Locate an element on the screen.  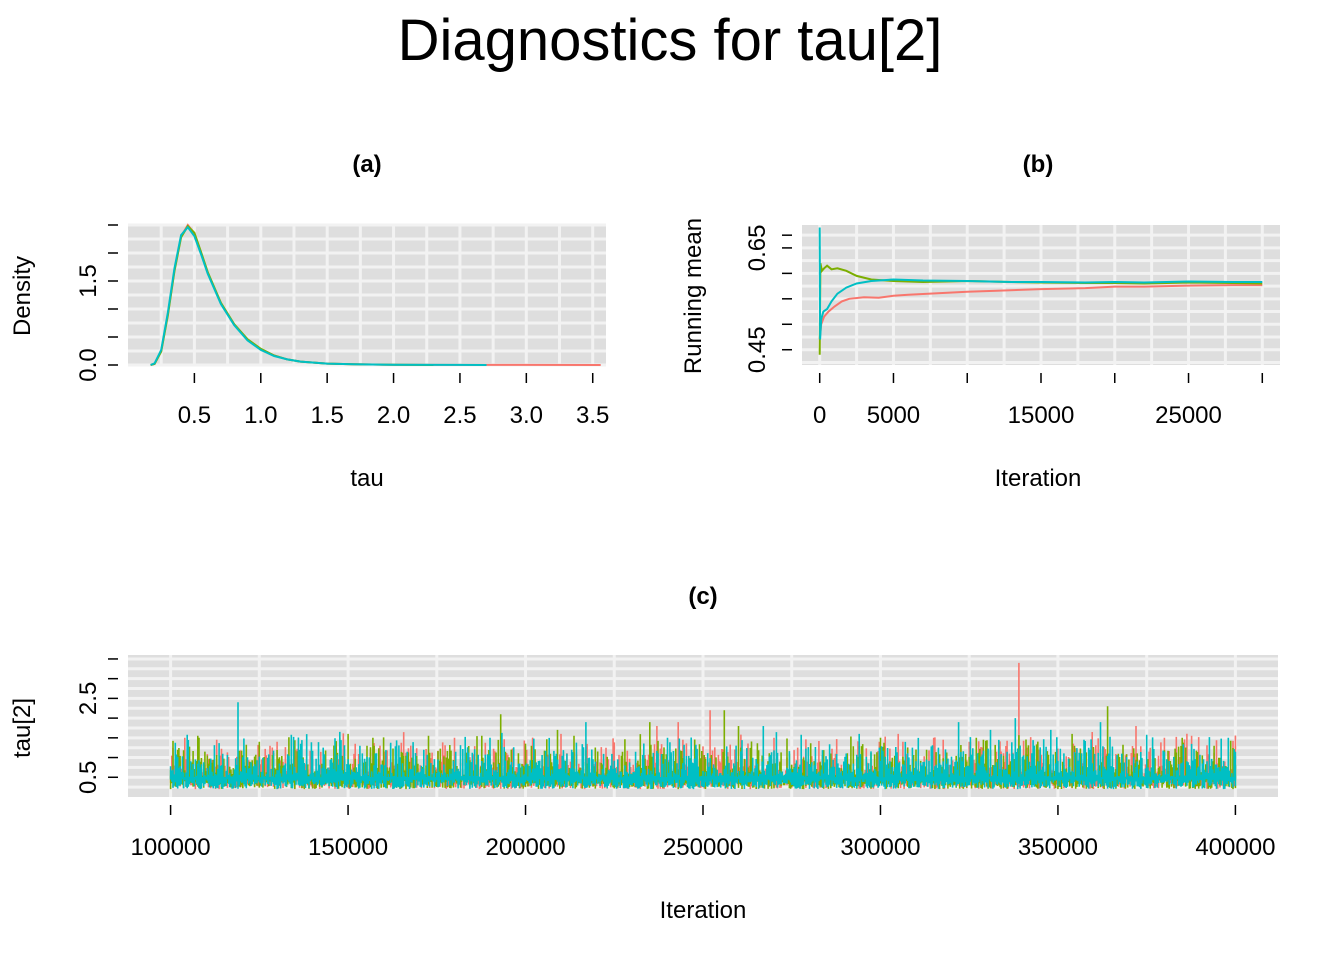
panel-b-ylabel: Running mean is located at coordinates (693, 296).